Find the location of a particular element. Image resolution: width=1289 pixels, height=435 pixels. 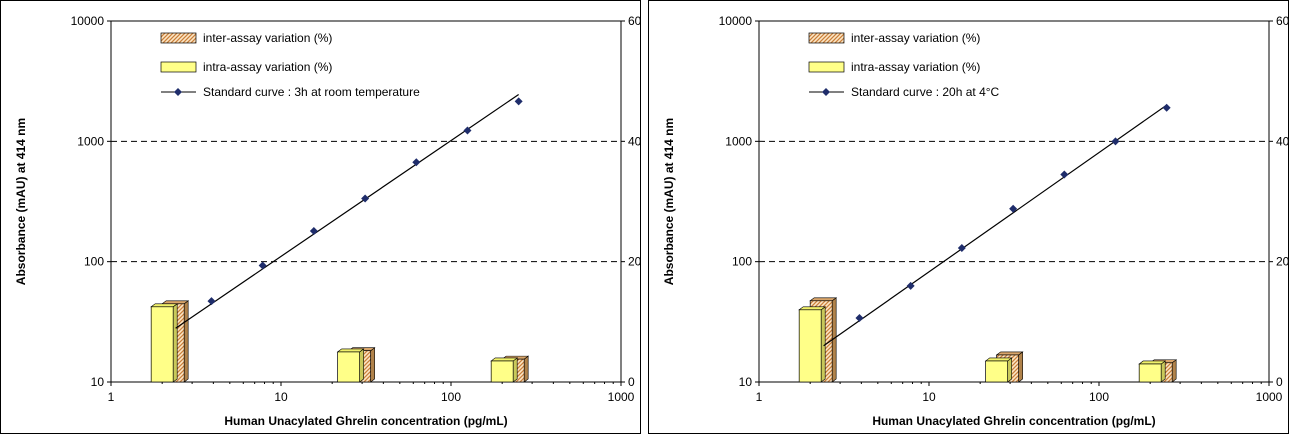

legend-label-curve: Standard curve : 3h at room temperature is located at coordinates (311, 92).